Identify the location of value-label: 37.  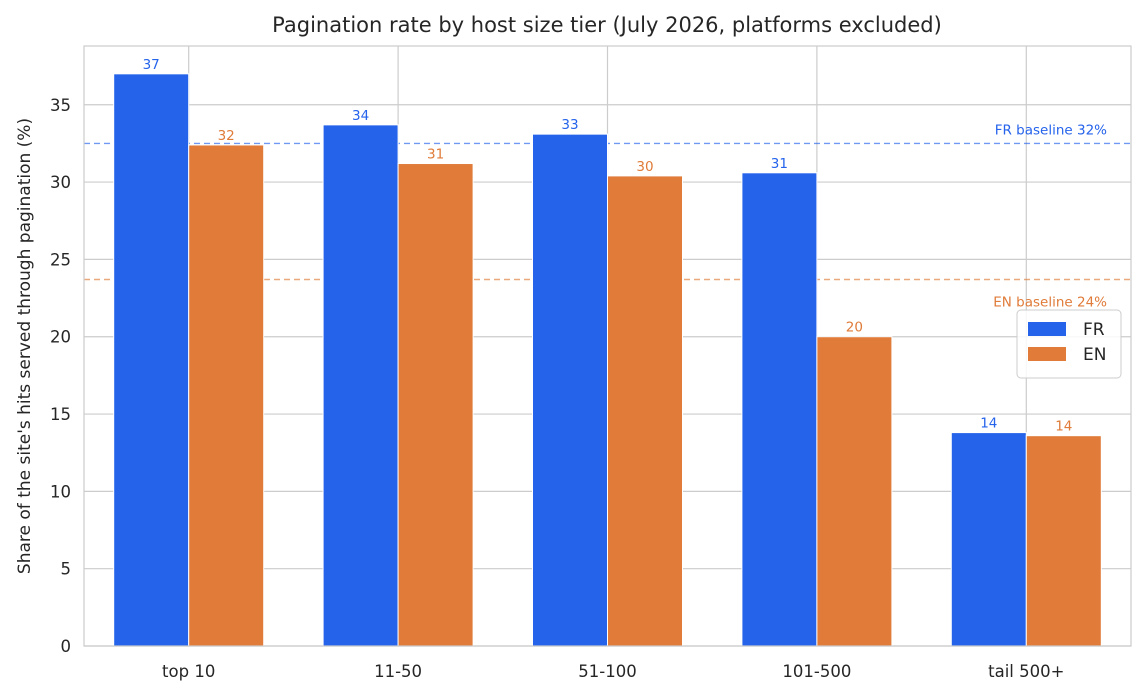
(151, 65).